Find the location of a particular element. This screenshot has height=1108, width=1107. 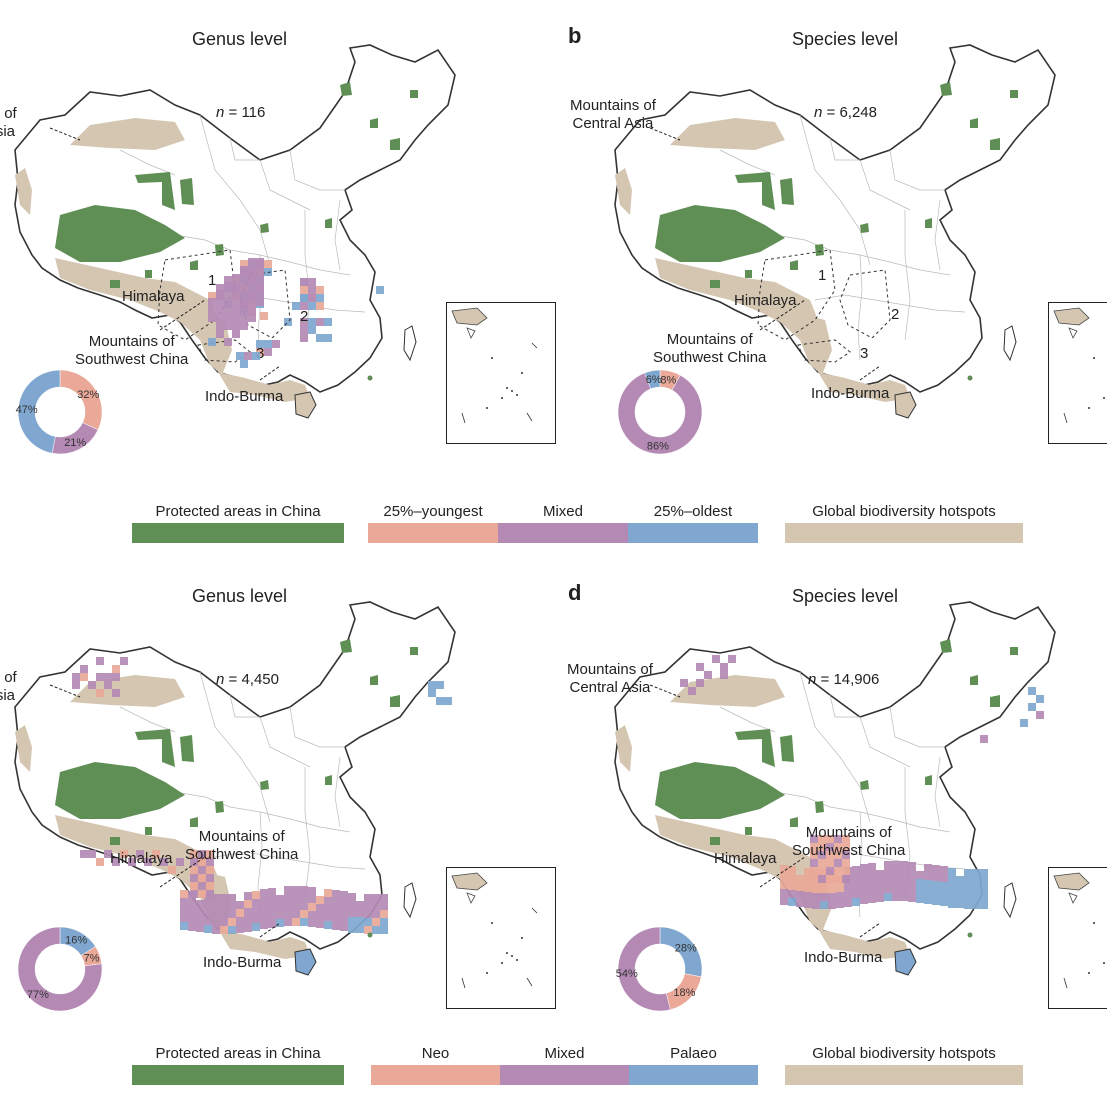

region-label-indo-burma: Indo-Burma is located at coordinates (850, 393).